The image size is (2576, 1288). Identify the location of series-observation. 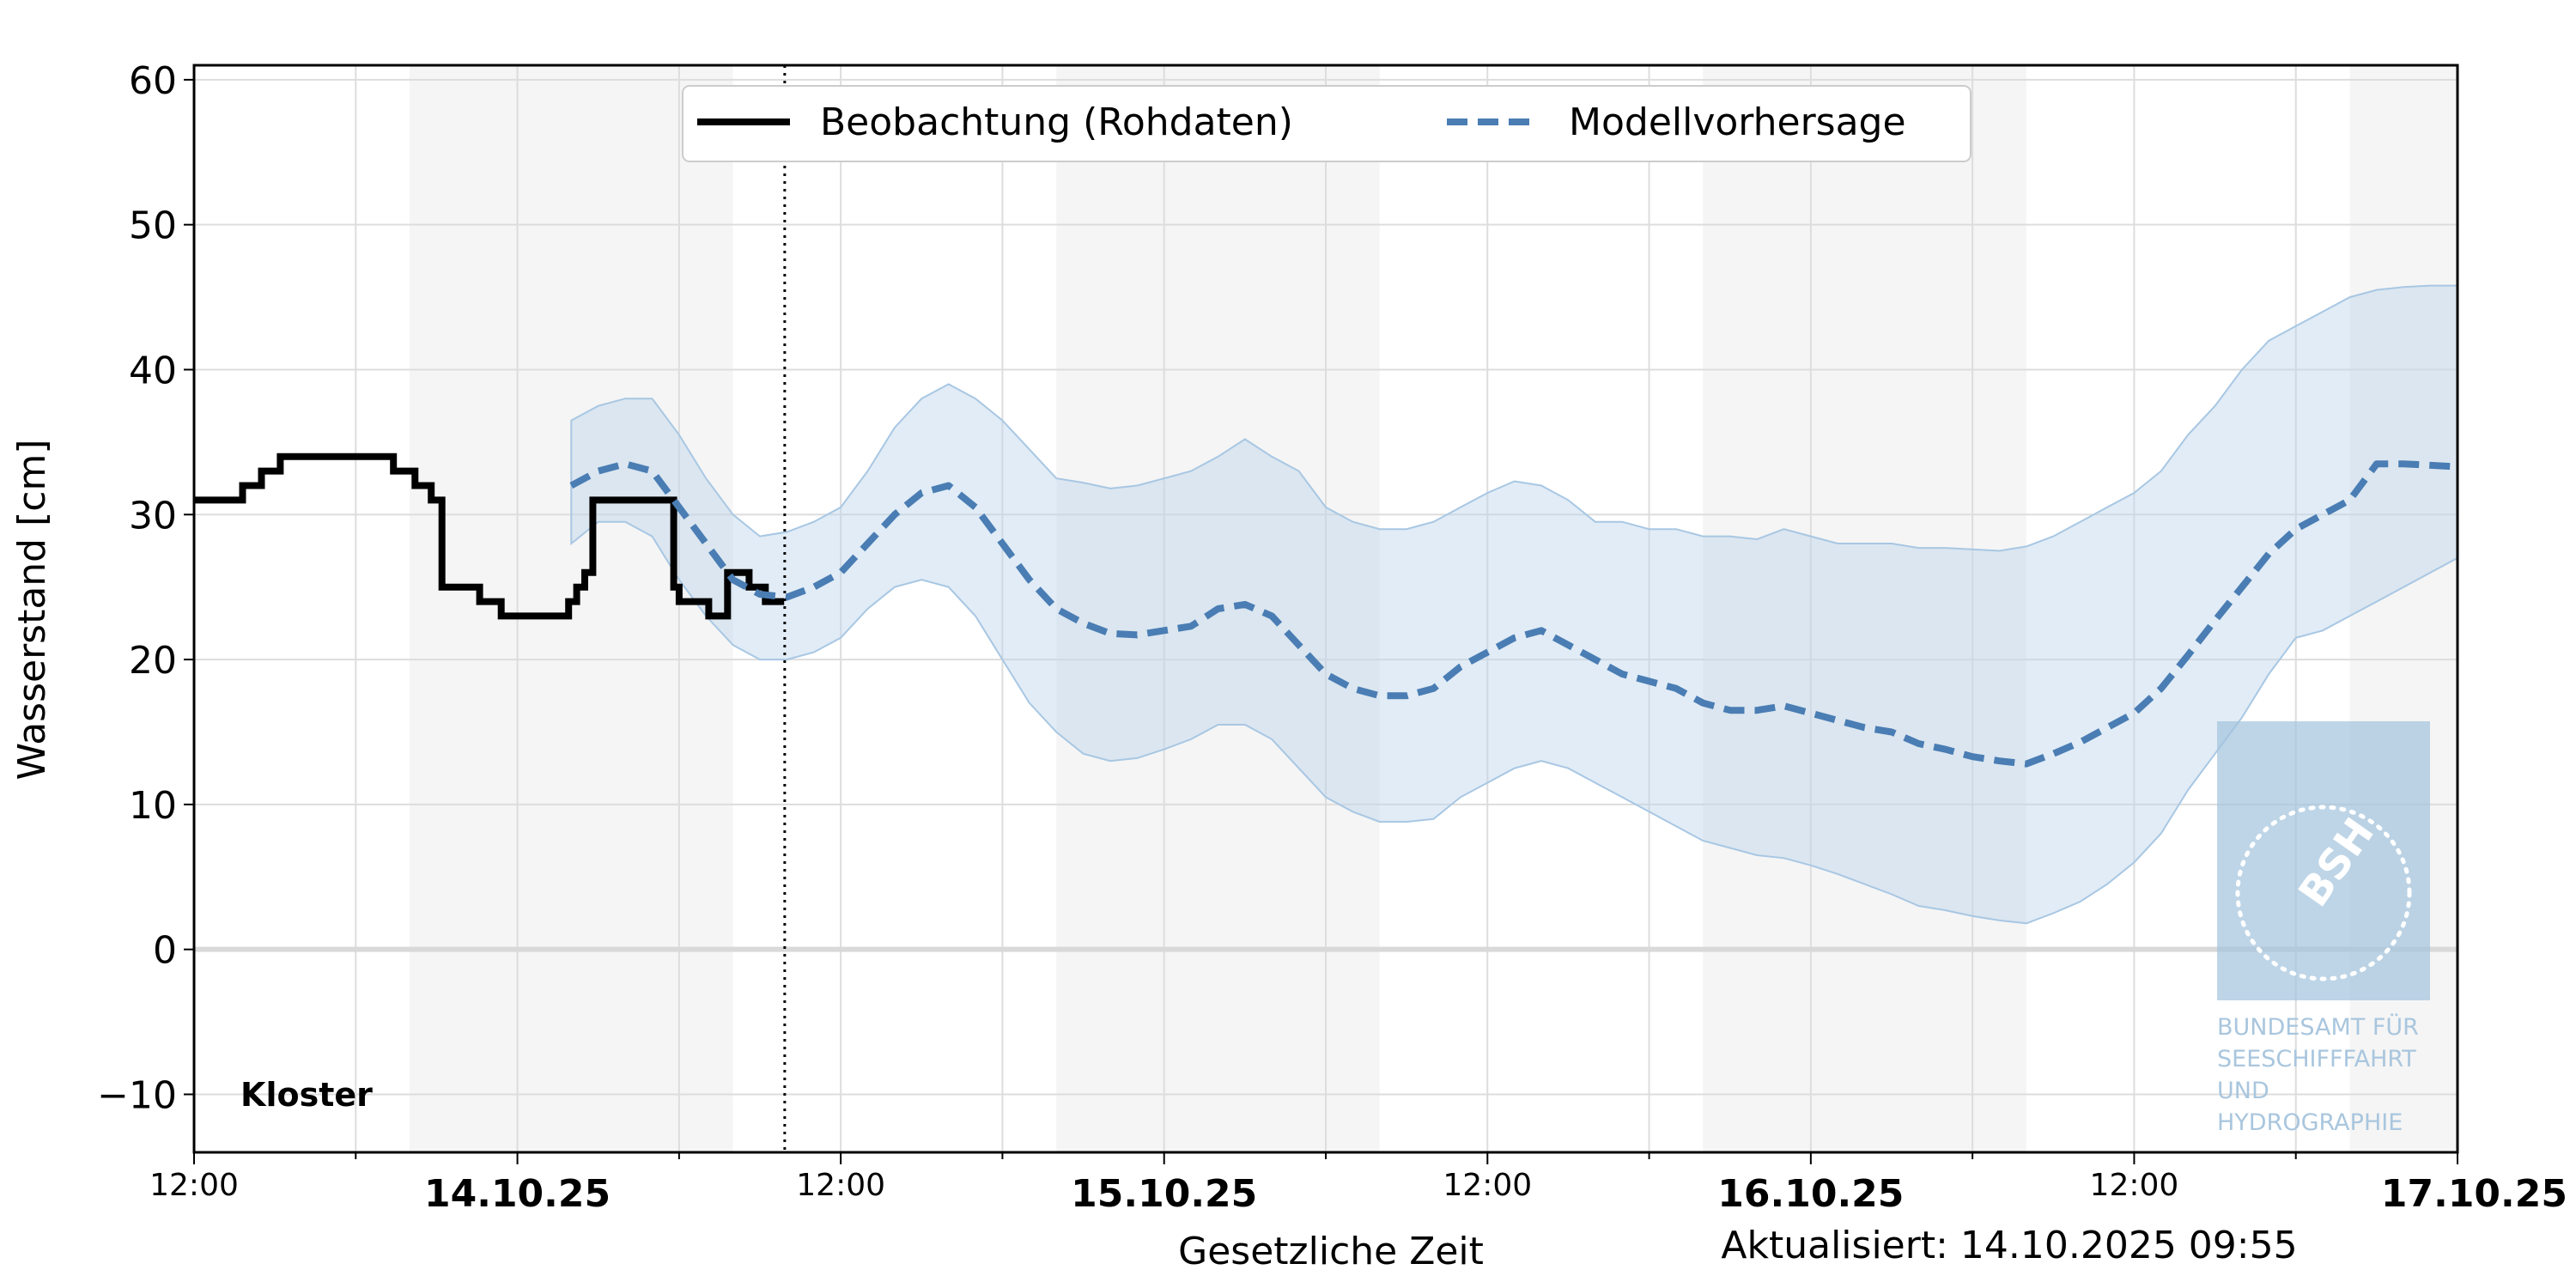
(490, 536).